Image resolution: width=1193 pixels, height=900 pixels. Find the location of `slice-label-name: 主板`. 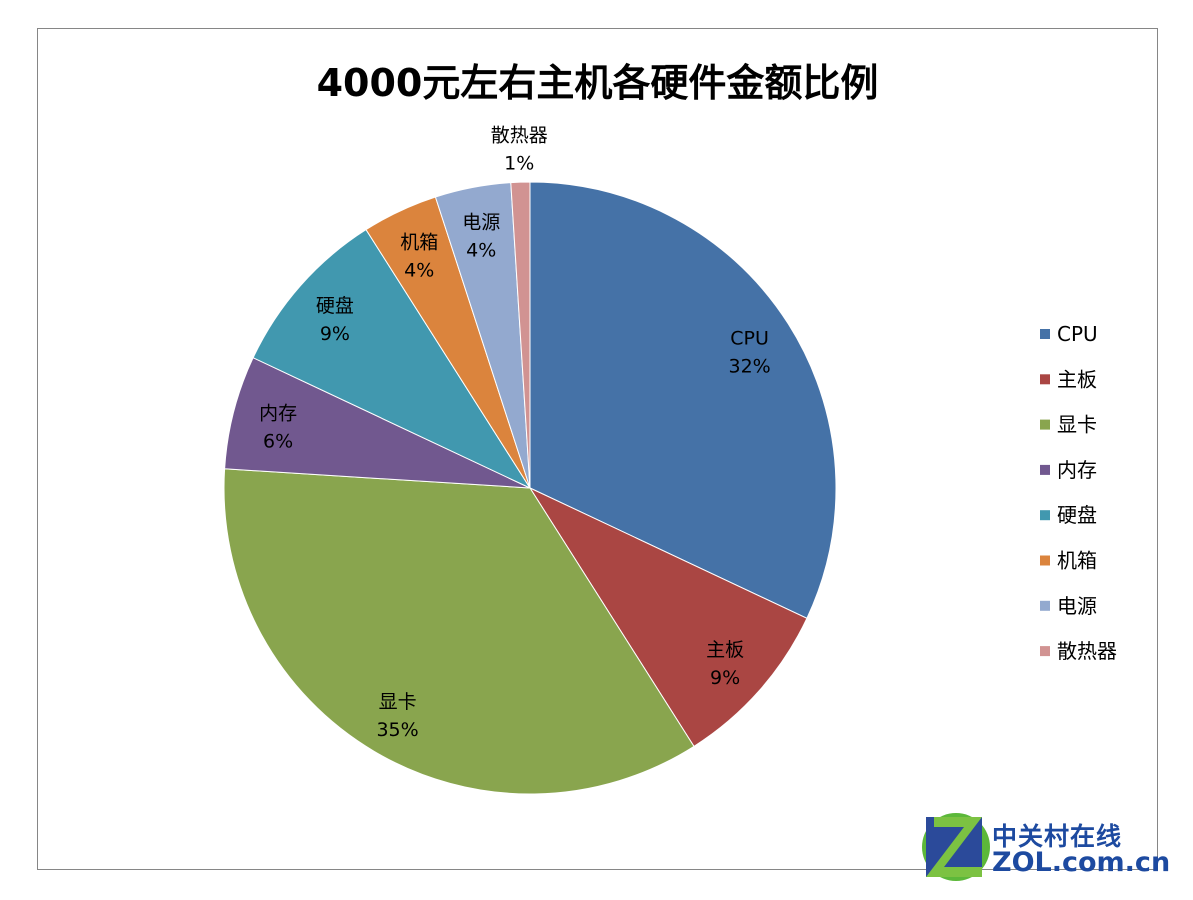

slice-label-name: 主板 is located at coordinates (725, 650).